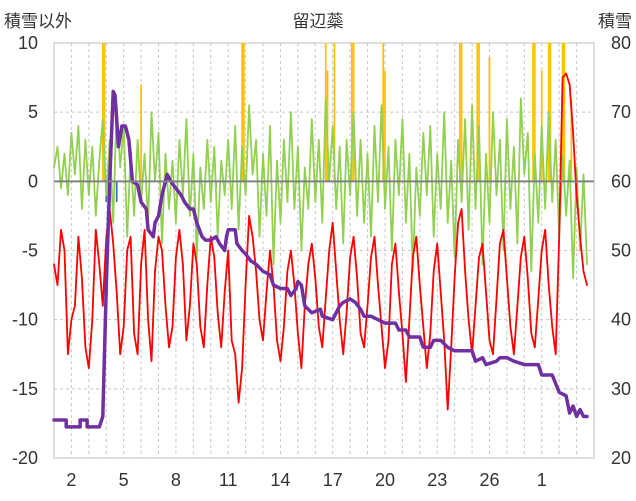  I want to click on chart-title: 留辺蘂, so click(318, 22).